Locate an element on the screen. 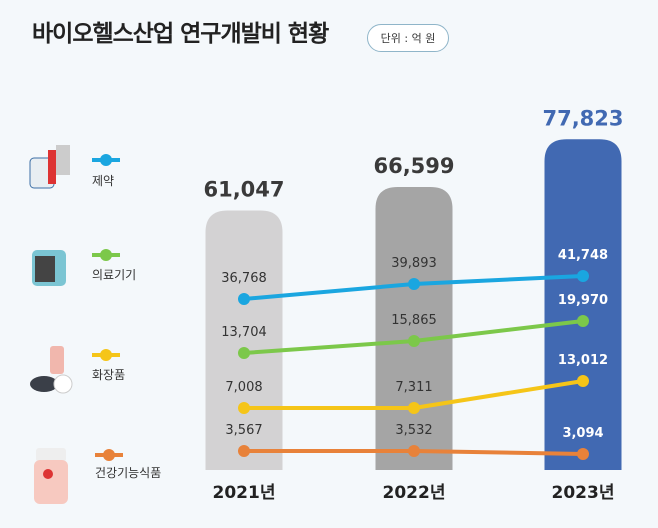  year-label: 2023년 is located at coordinates (583, 493).